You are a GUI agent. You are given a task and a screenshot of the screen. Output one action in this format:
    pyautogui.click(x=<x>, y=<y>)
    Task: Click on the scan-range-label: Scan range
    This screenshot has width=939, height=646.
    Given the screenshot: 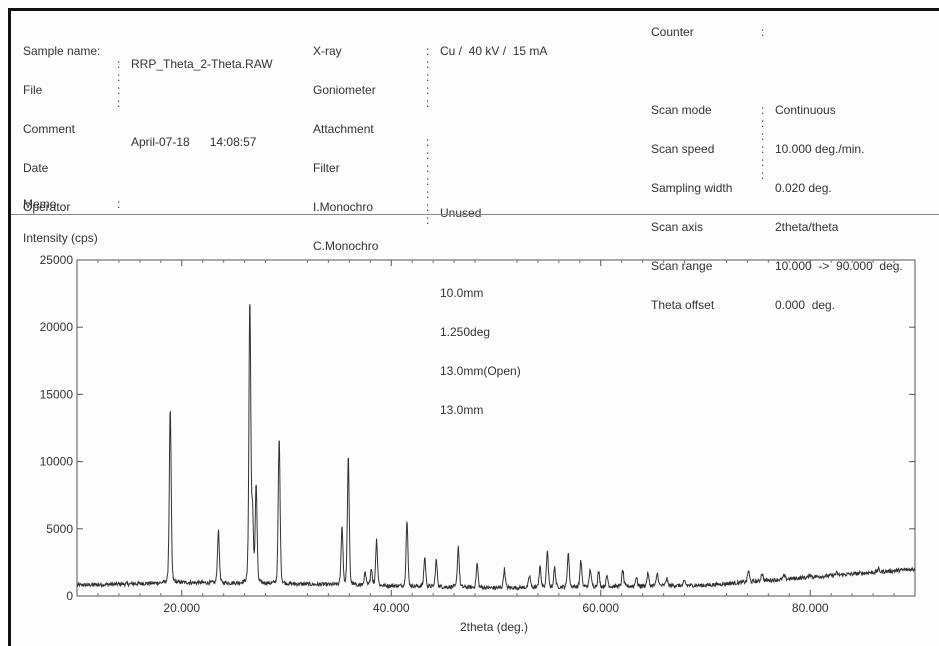 What is the action you would take?
    pyautogui.click(x=682, y=266)
    